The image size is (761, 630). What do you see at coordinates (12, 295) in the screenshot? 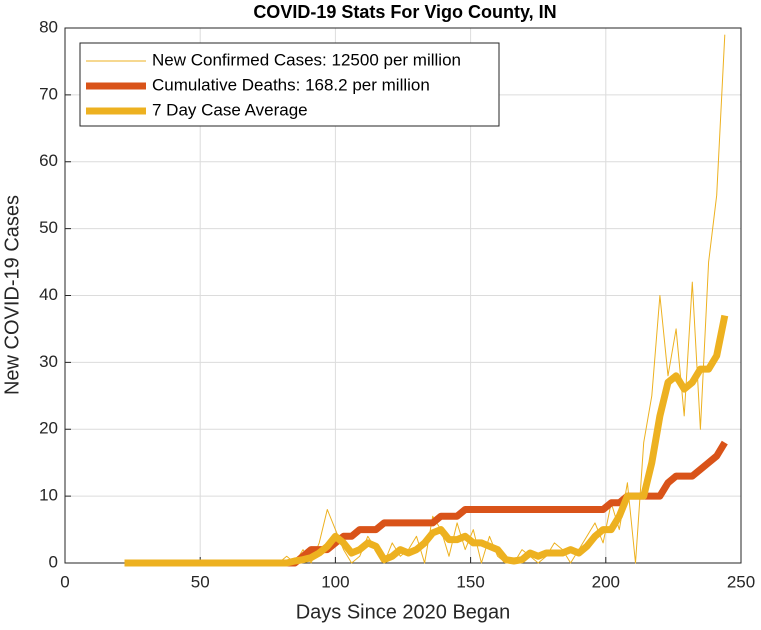
I see `y-axis-label: New COVID-19 Cases` at bounding box center [12, 295].